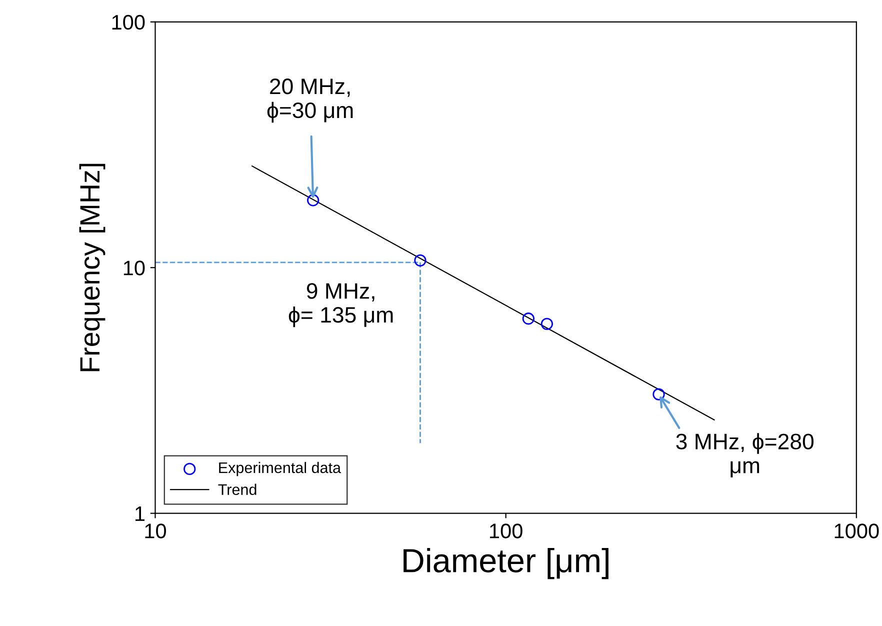 This screenshot has height=626, width=882. Describe the element at coordinates (155, 531) in the screenshot. I see `x-tick-label: 10` at that location.